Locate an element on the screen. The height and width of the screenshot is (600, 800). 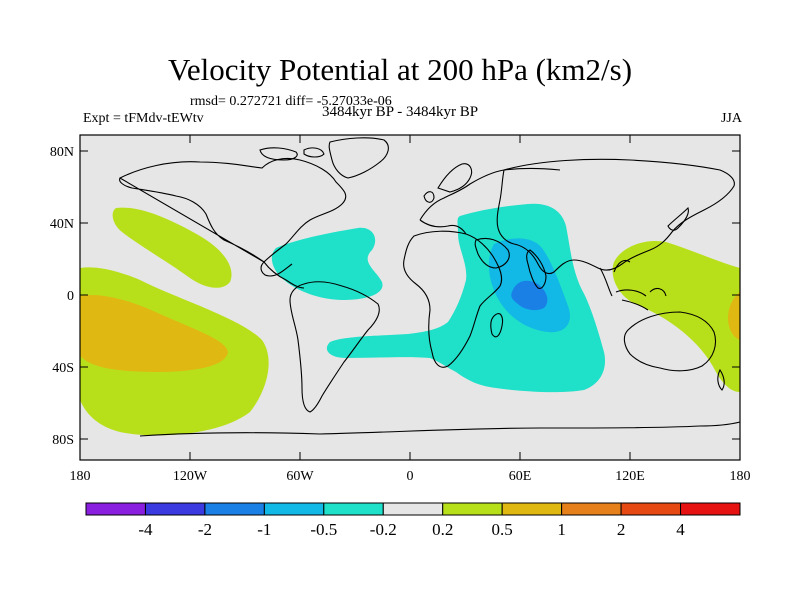
colorbar-label: -0.2 is located at coordinates (383, 529).